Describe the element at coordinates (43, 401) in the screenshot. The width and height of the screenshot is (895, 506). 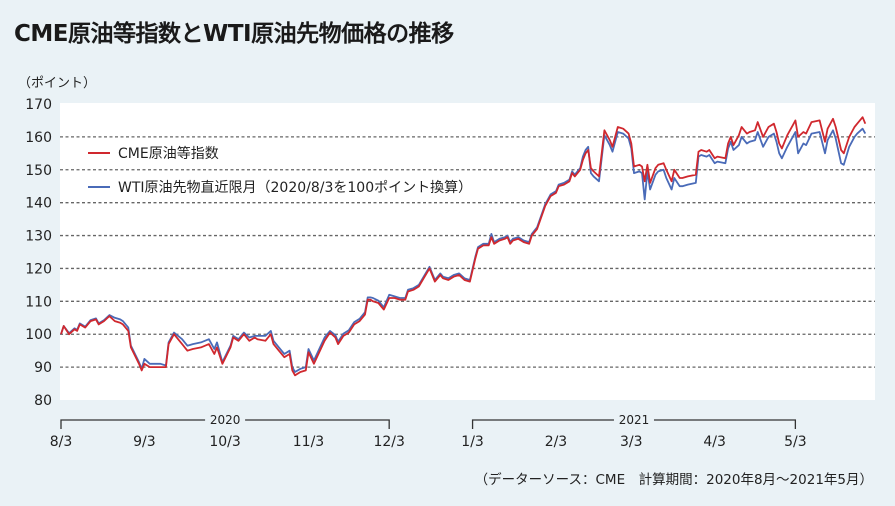
I see `y-tick-label: 80` at that location.